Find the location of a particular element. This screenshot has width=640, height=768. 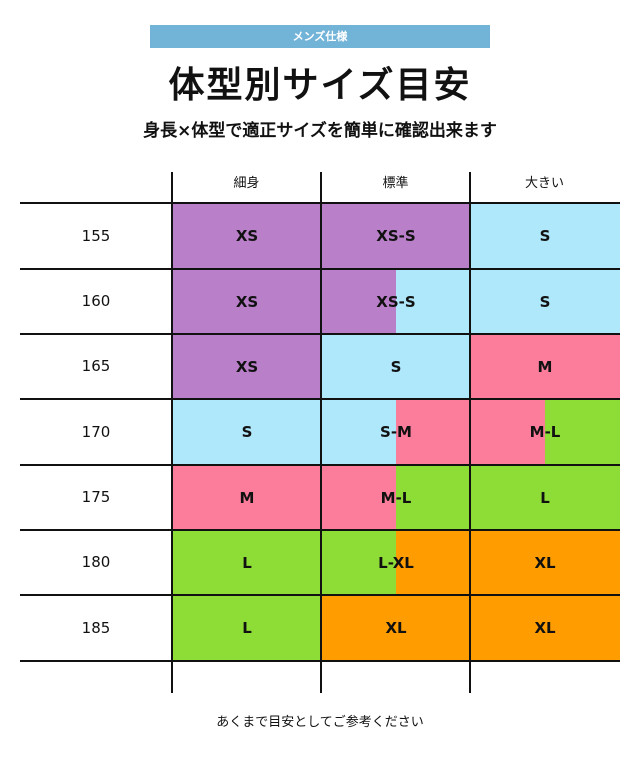

row-height-label: 165 is located at coordinates (96, 366).